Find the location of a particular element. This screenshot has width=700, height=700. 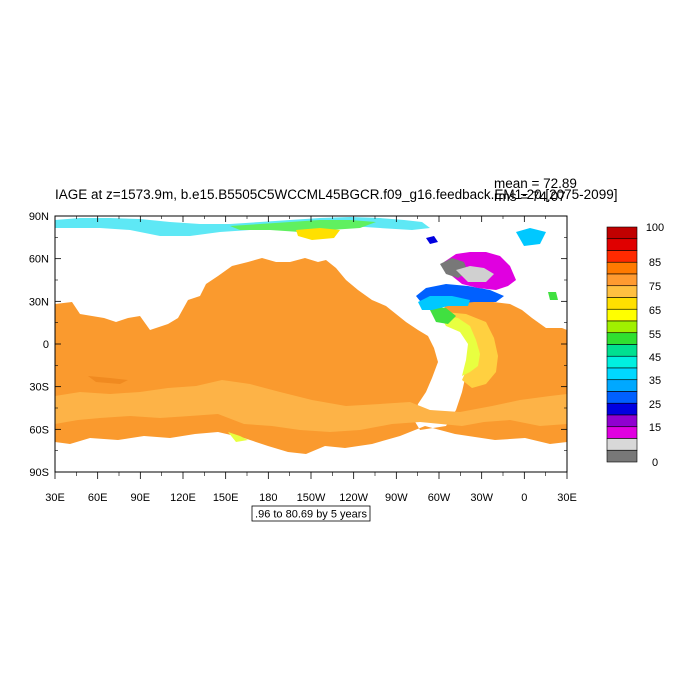

mean-stat: mean = 72.89 is located at coordinates (535, 183).